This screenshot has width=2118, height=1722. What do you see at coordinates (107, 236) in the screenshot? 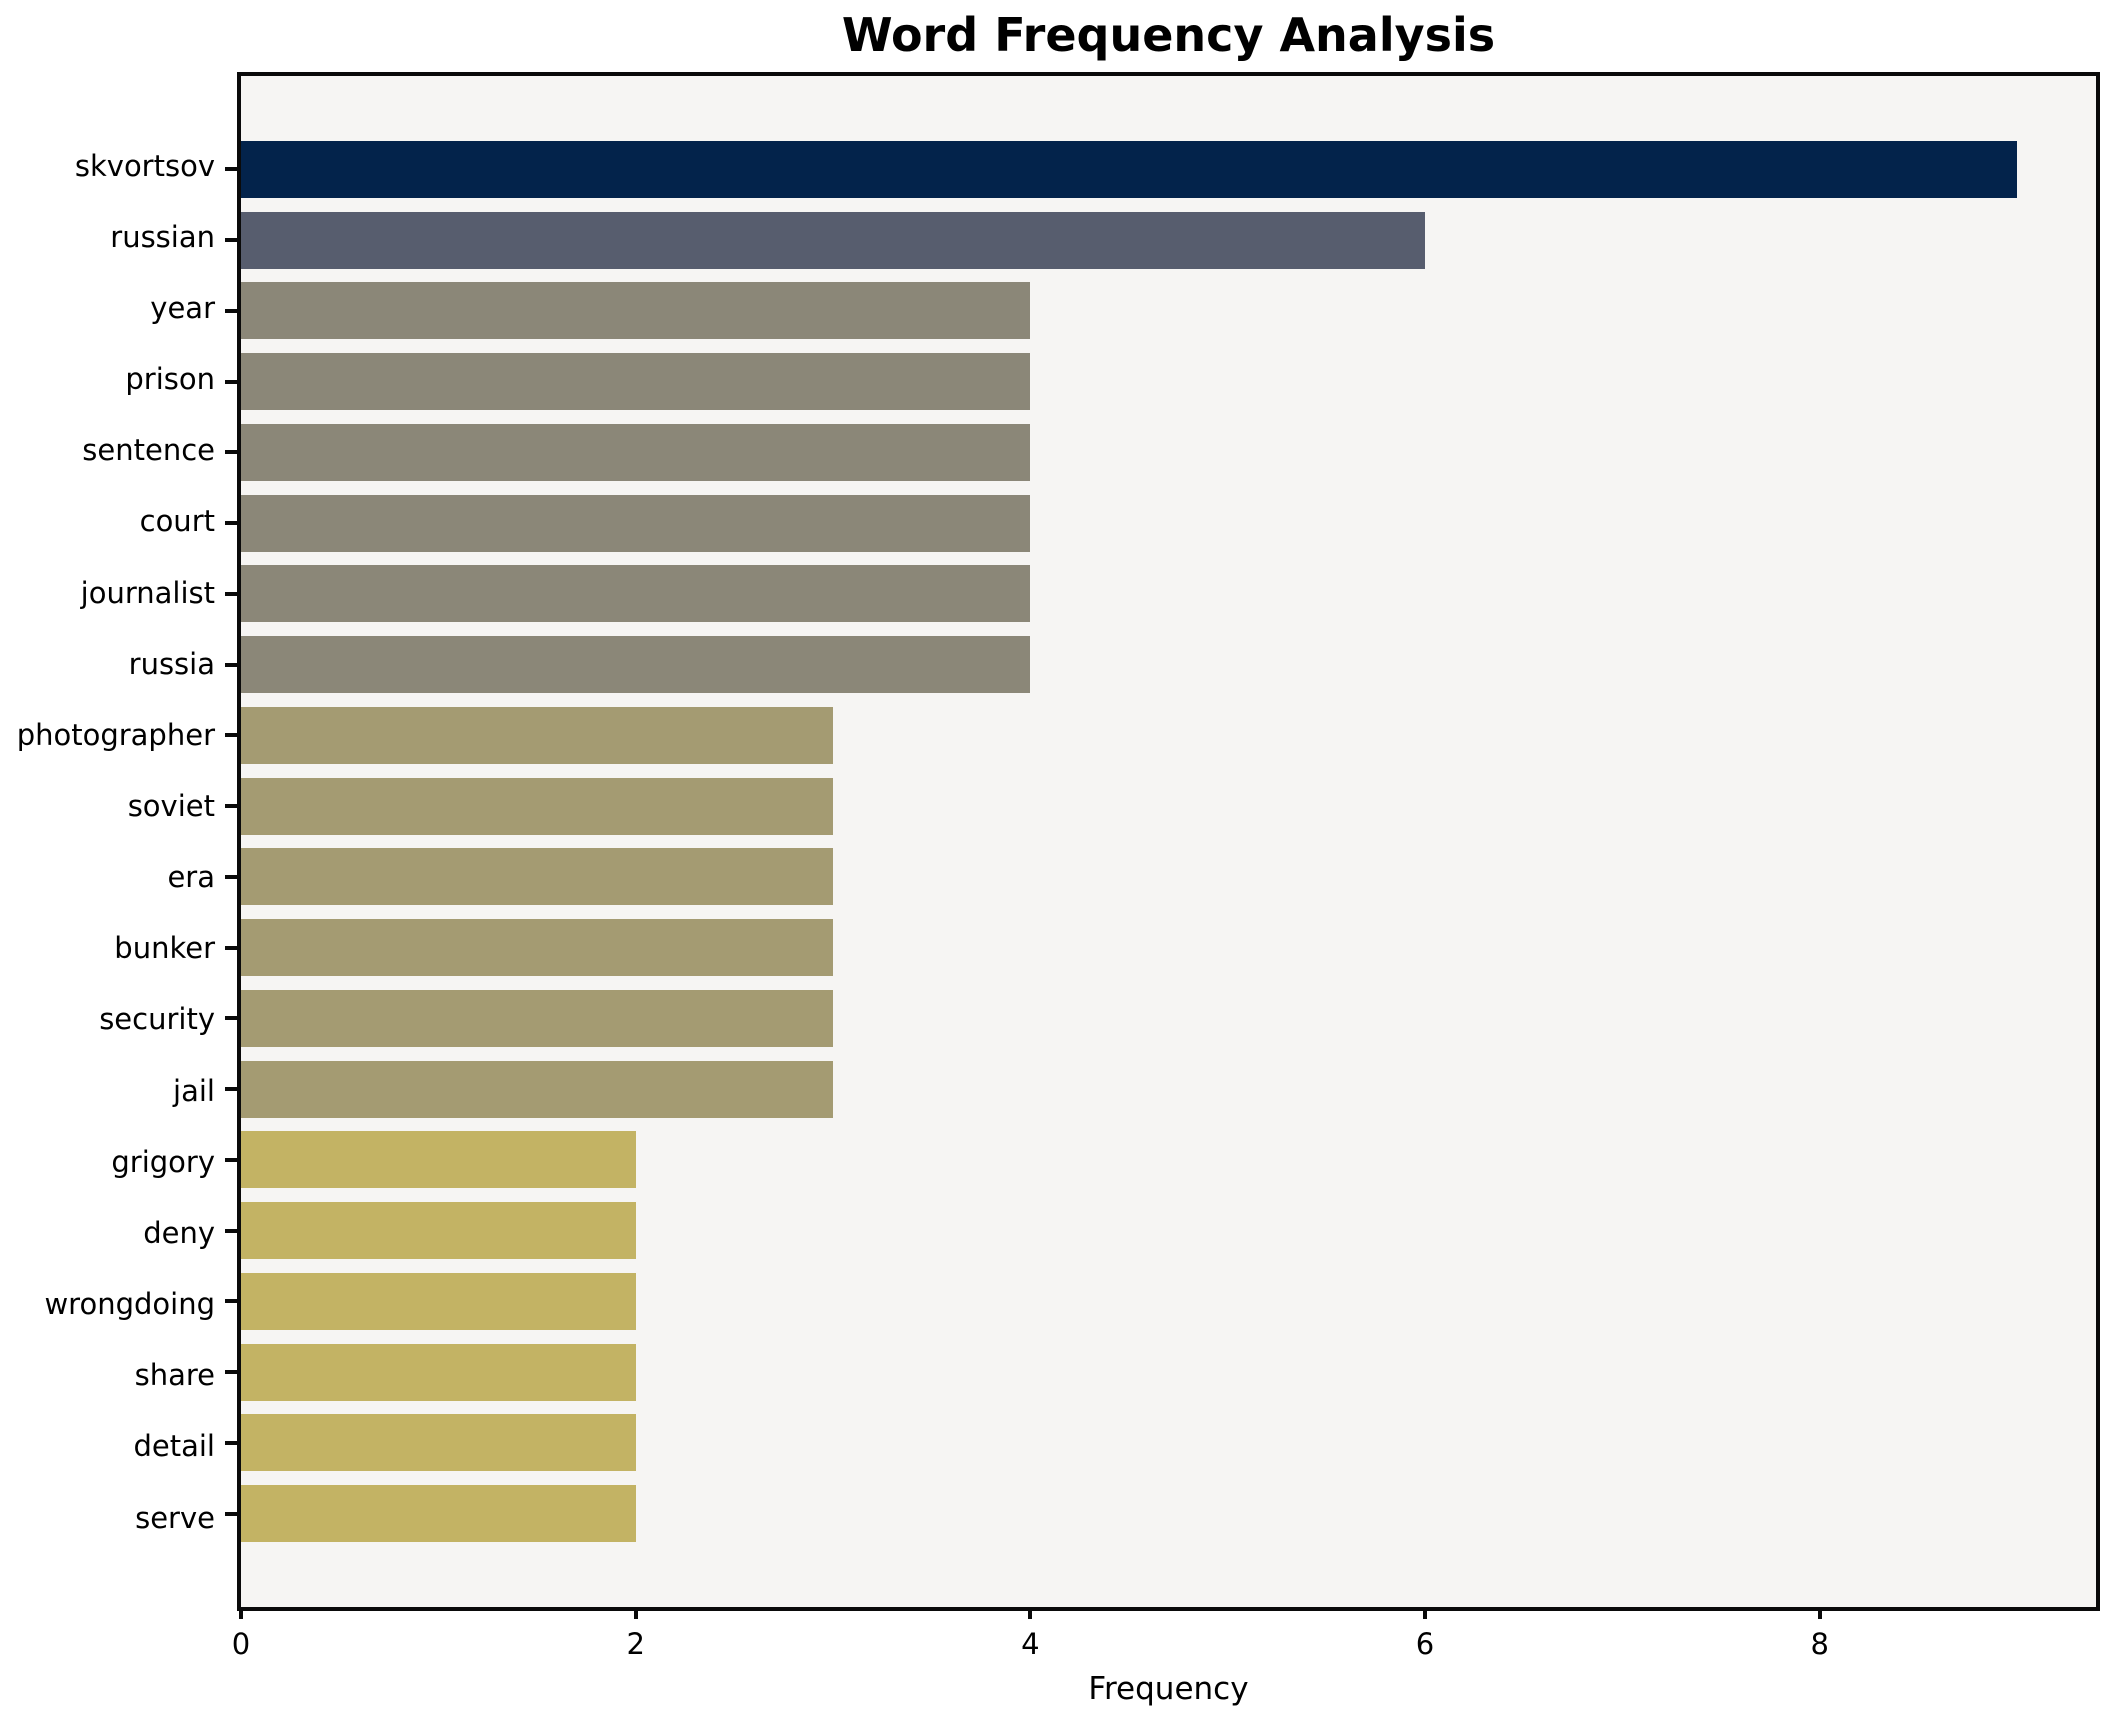
I see `y-label-row: russian` at bounding box center [107, 236].